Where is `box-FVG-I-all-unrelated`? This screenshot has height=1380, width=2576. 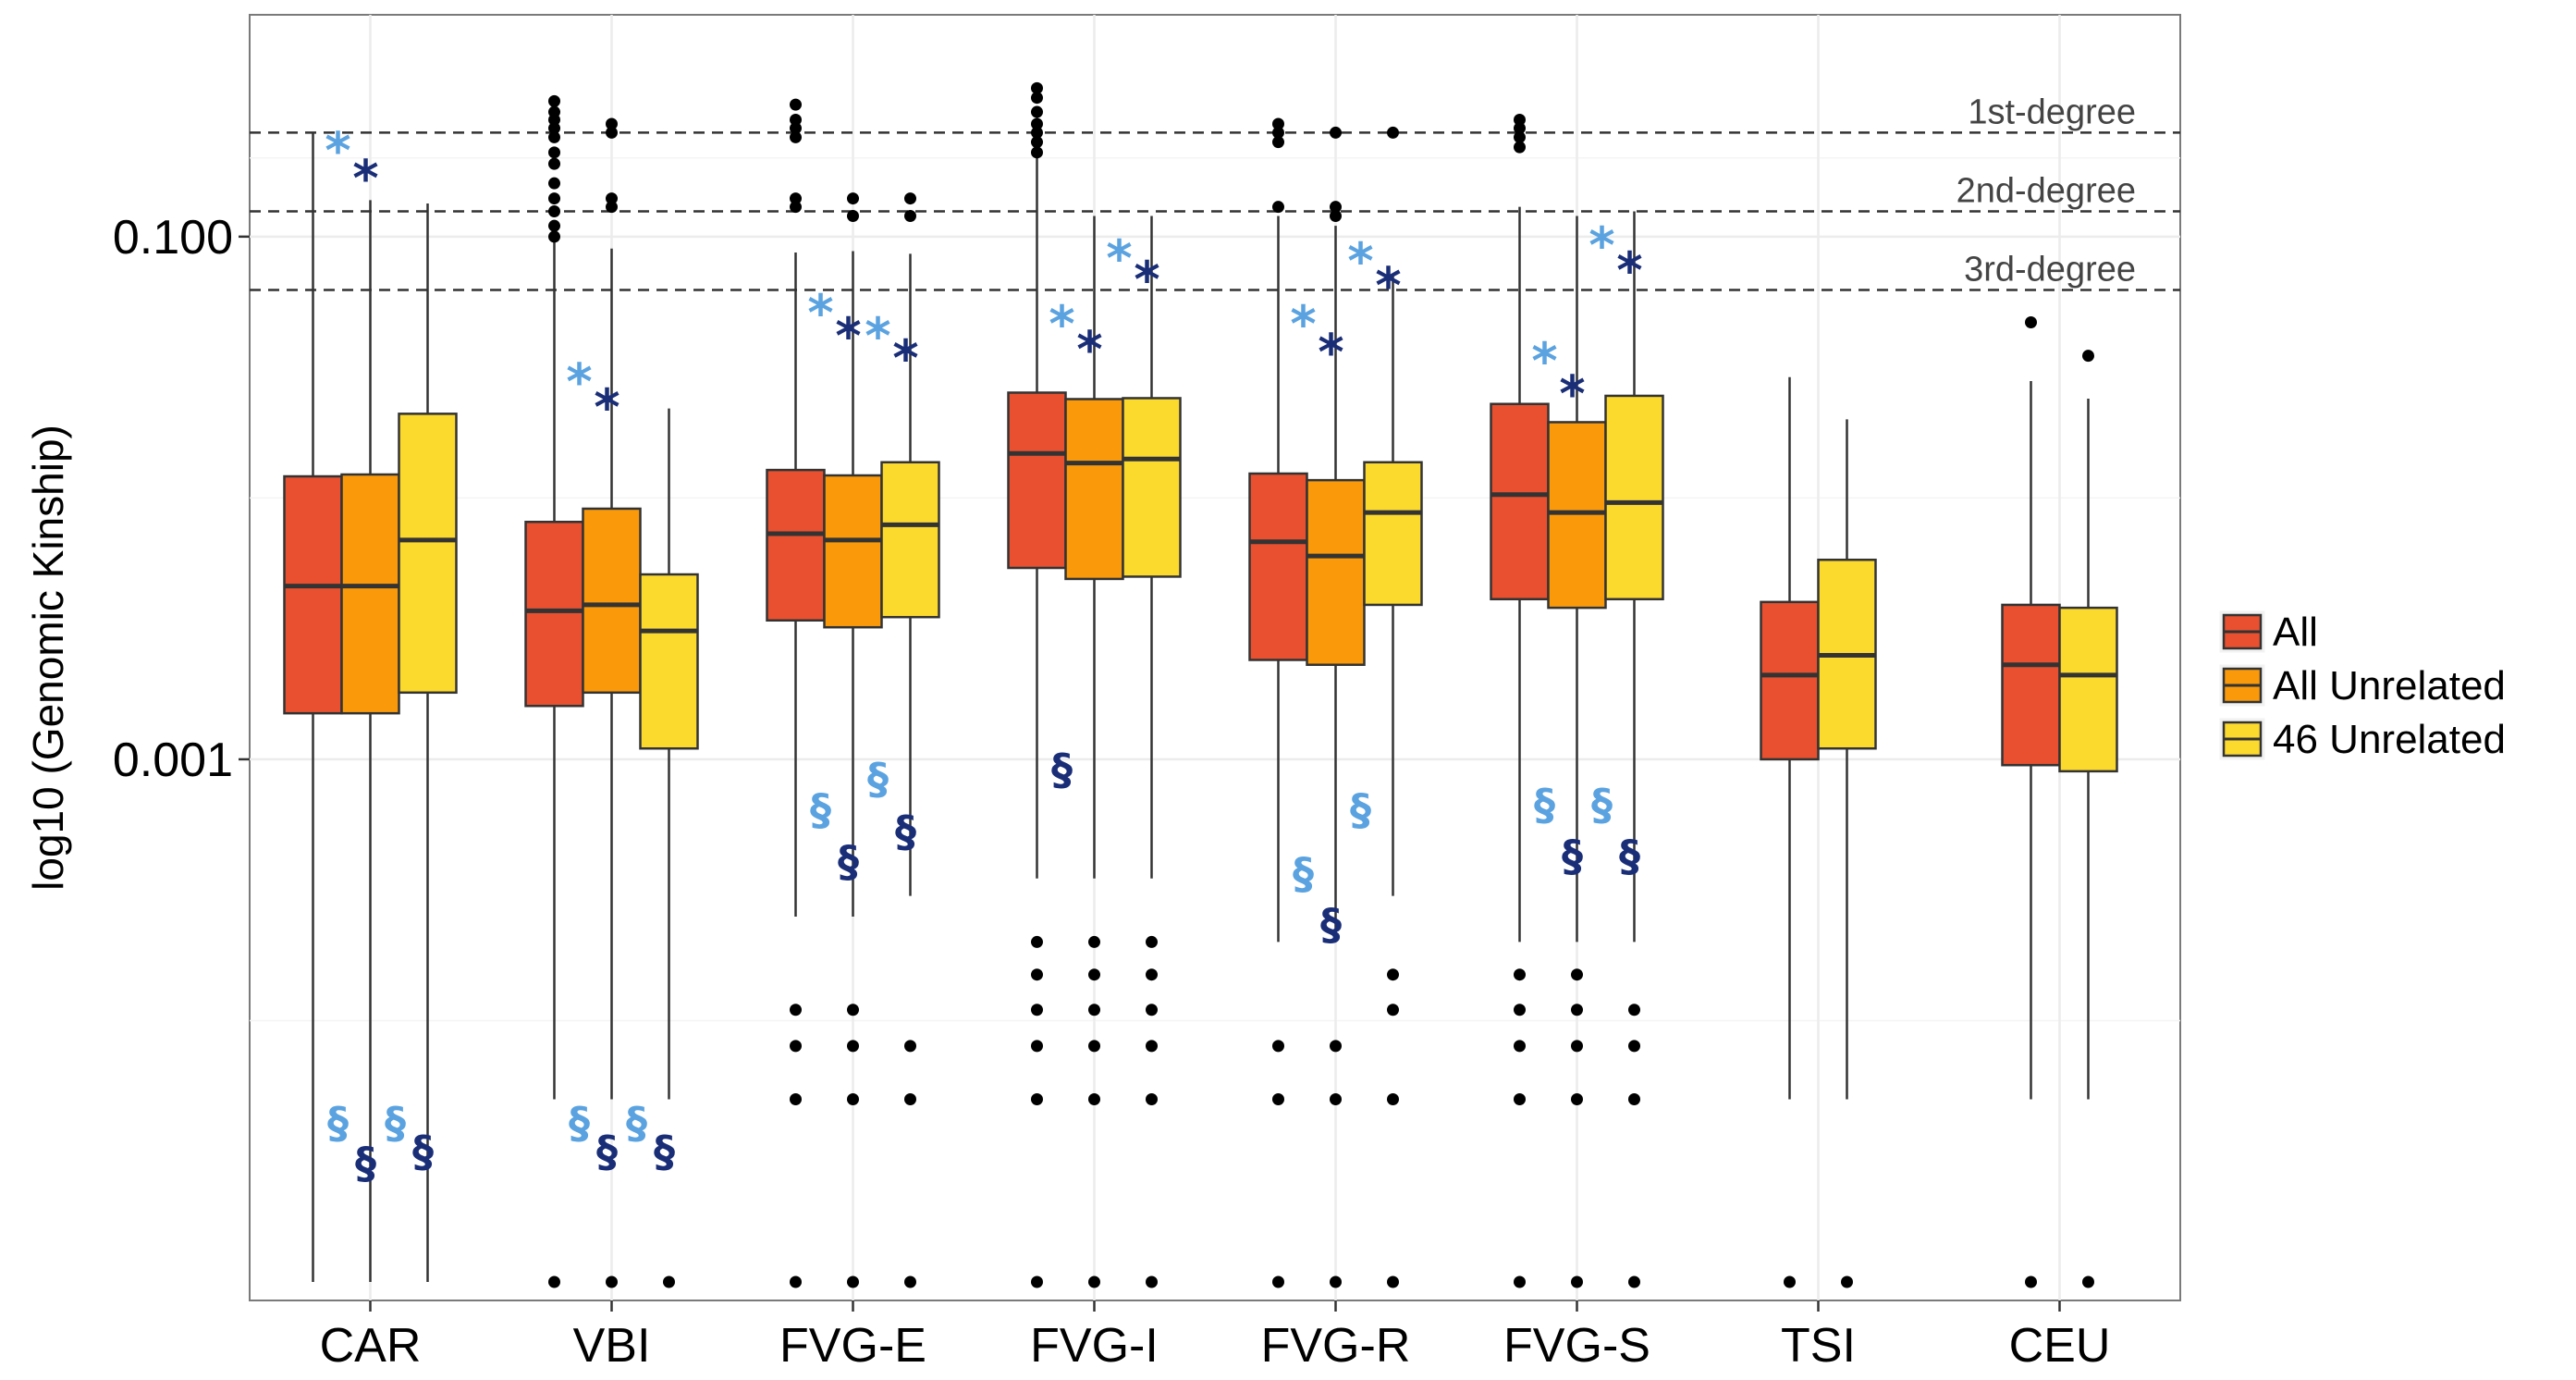
box-FVG-I-all-unrelated is located at coordinates (1094, 752).